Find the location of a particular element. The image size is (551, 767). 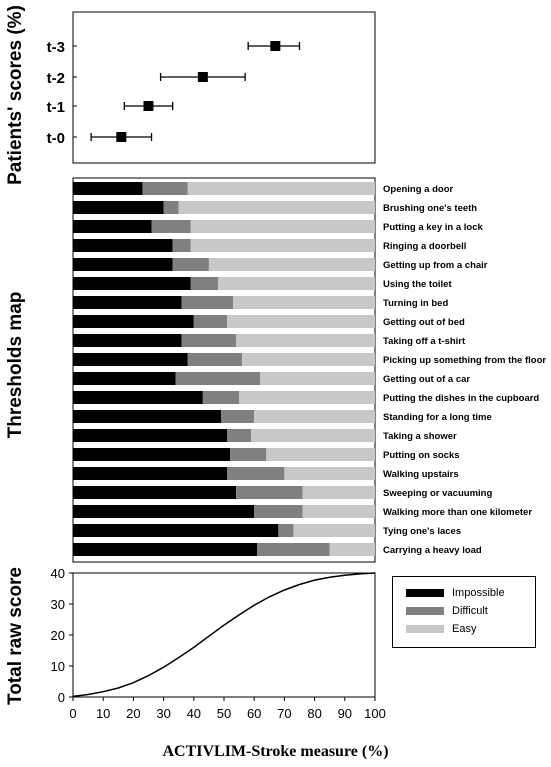

legend-item-difficult: Difficult is located at coordinates (447, 611).